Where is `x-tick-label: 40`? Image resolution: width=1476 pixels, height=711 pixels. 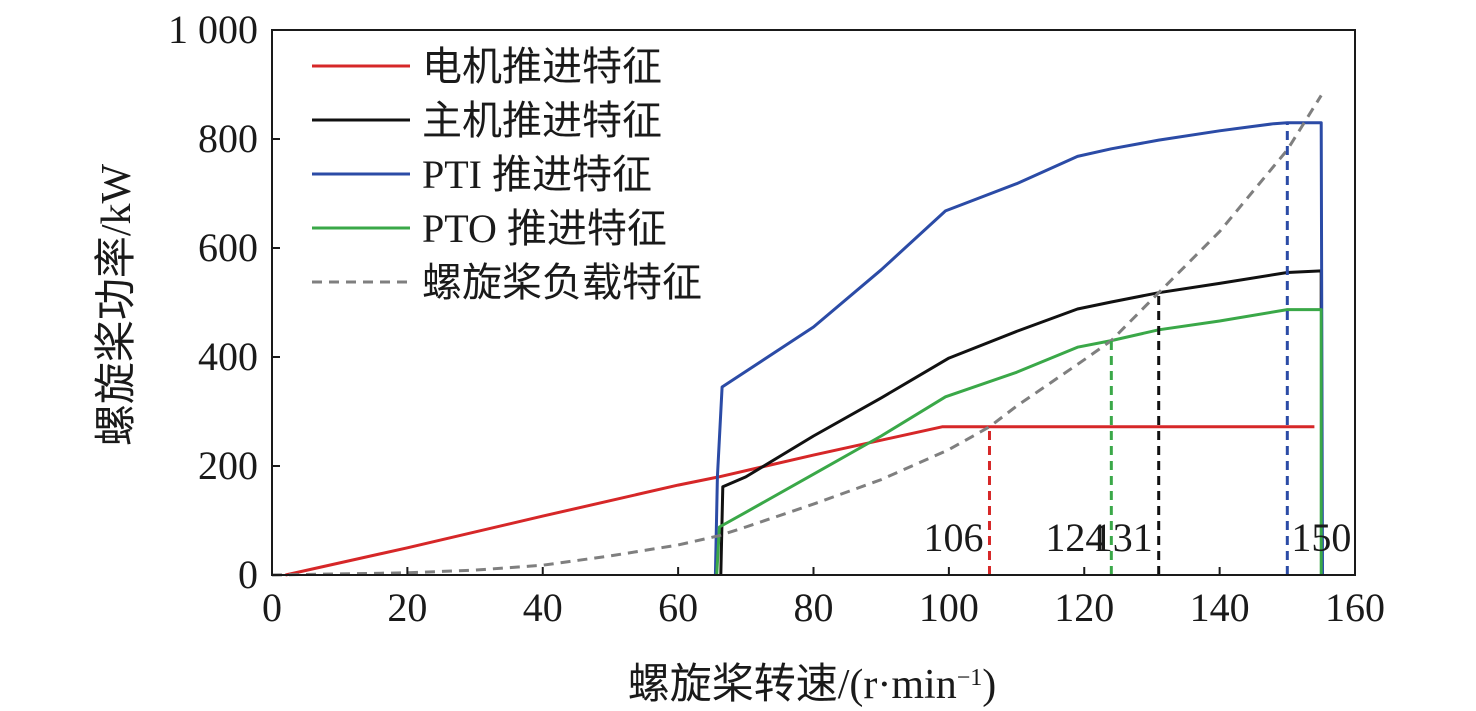
x-tick-label: 40 is located at coordinates (543, 607).